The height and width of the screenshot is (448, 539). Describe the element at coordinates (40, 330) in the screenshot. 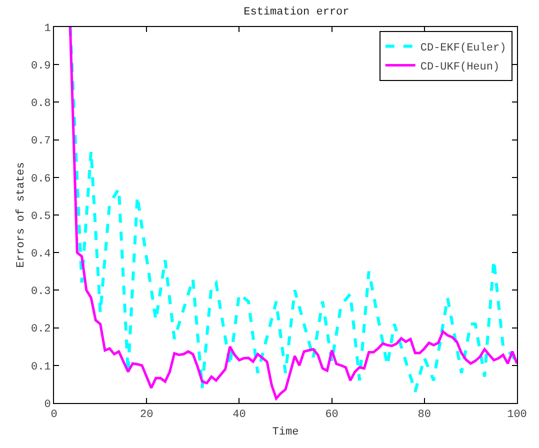

I see `y-tick-label: 0.2` at that location.